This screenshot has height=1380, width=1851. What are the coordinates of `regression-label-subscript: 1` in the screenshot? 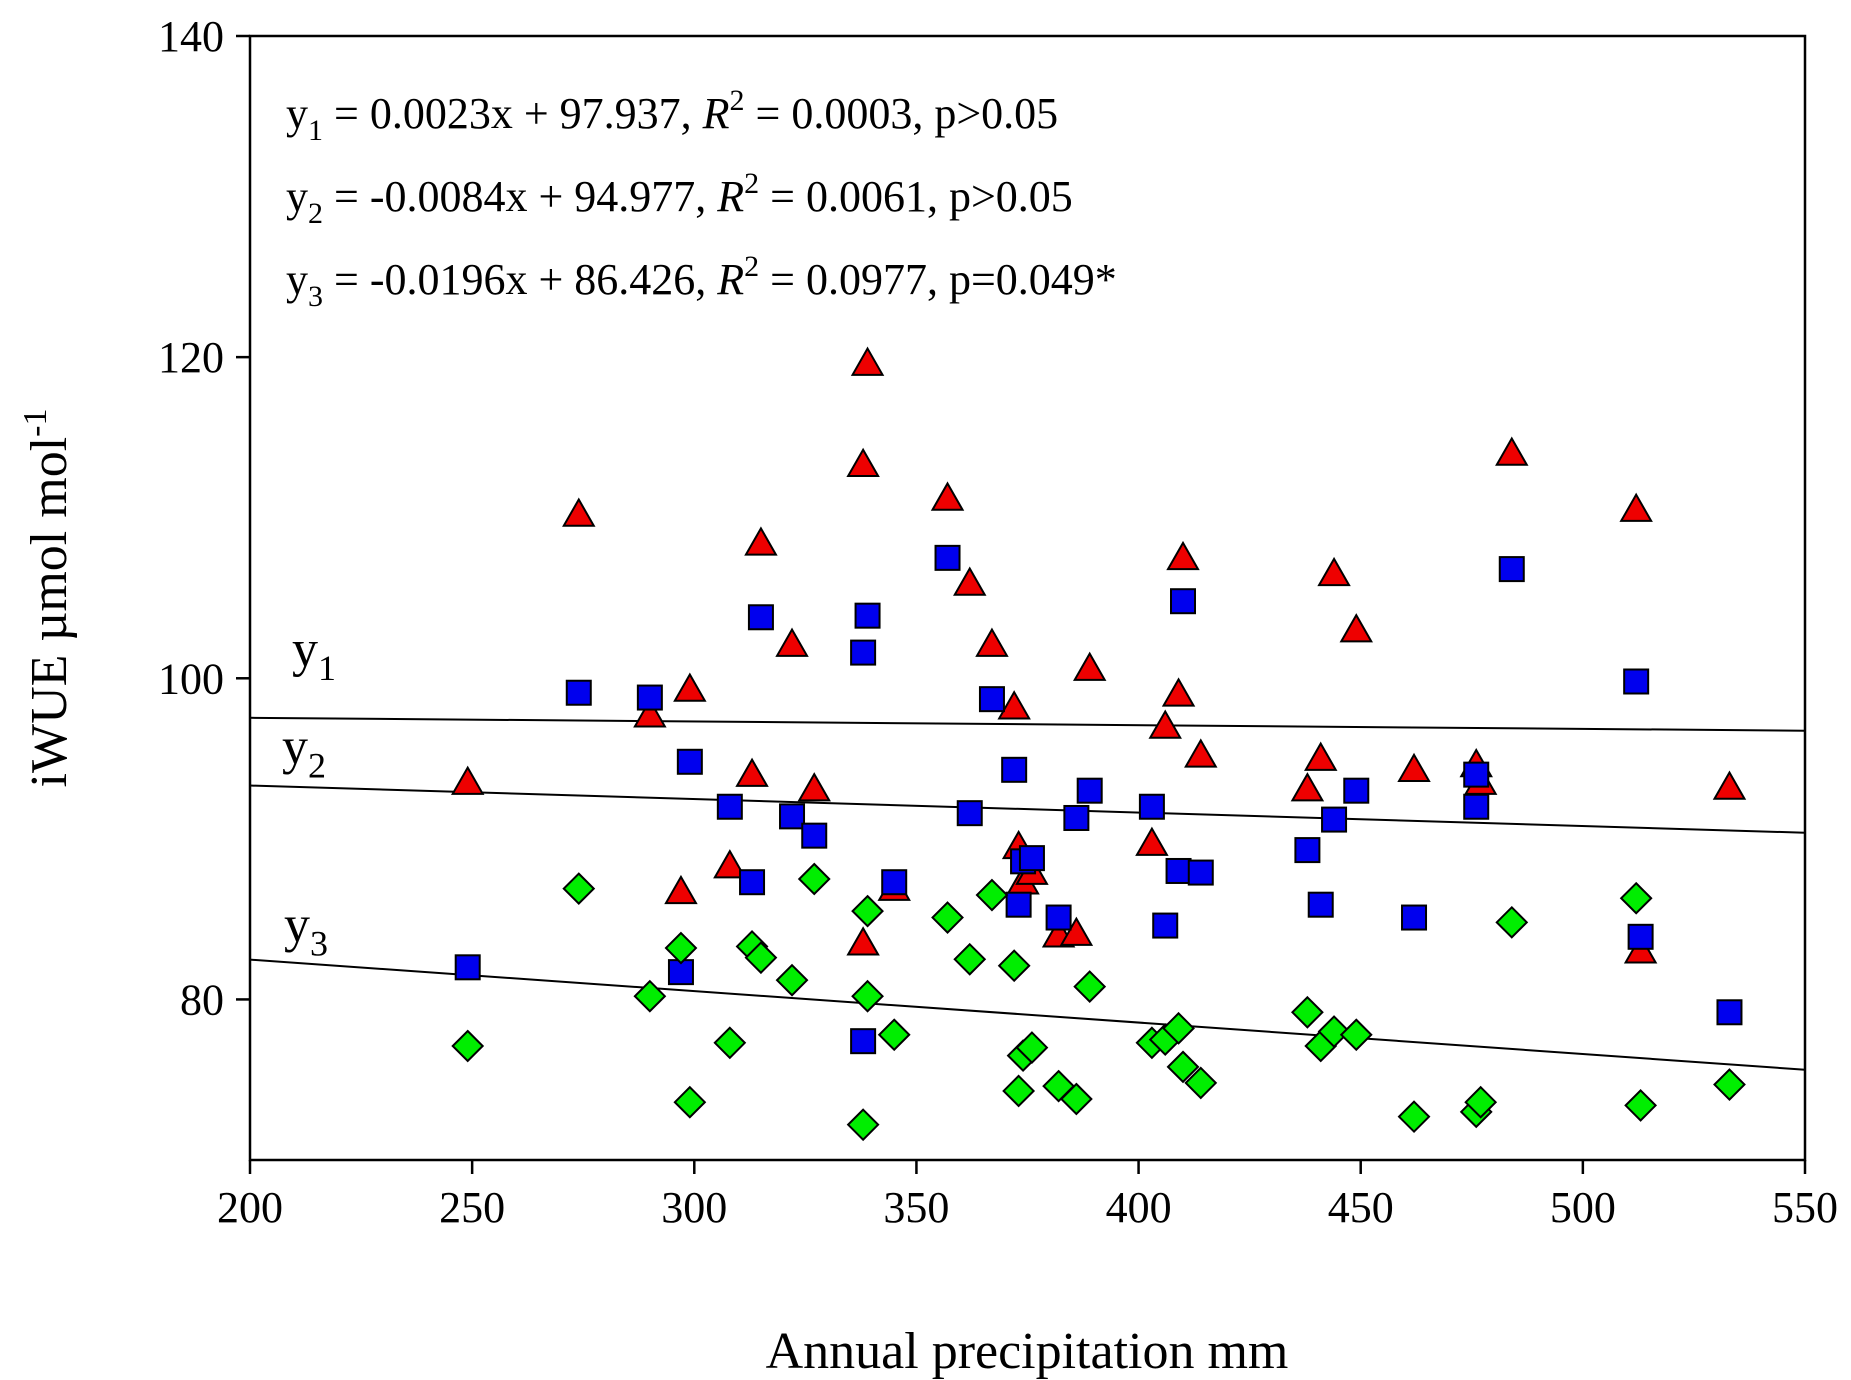 It's located at (327, 668).